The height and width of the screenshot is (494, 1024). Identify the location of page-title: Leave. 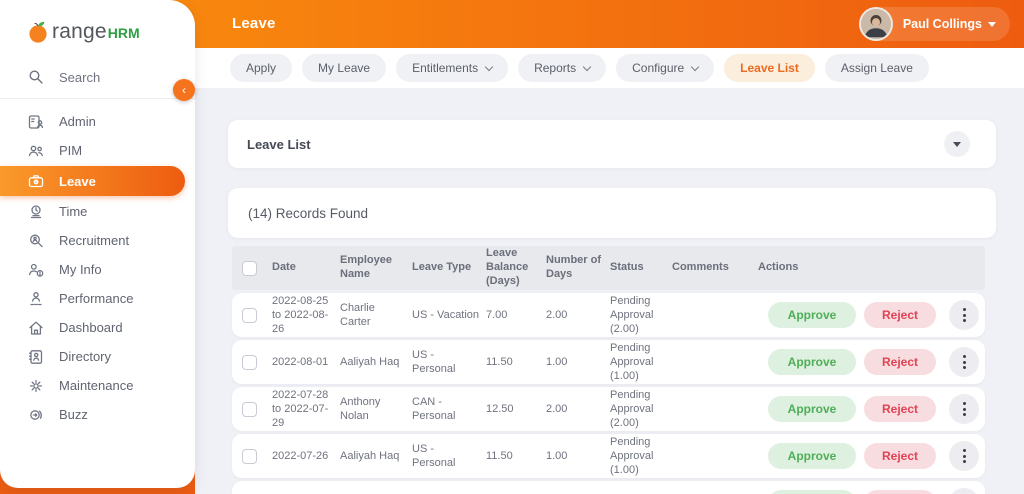
(254, 23).